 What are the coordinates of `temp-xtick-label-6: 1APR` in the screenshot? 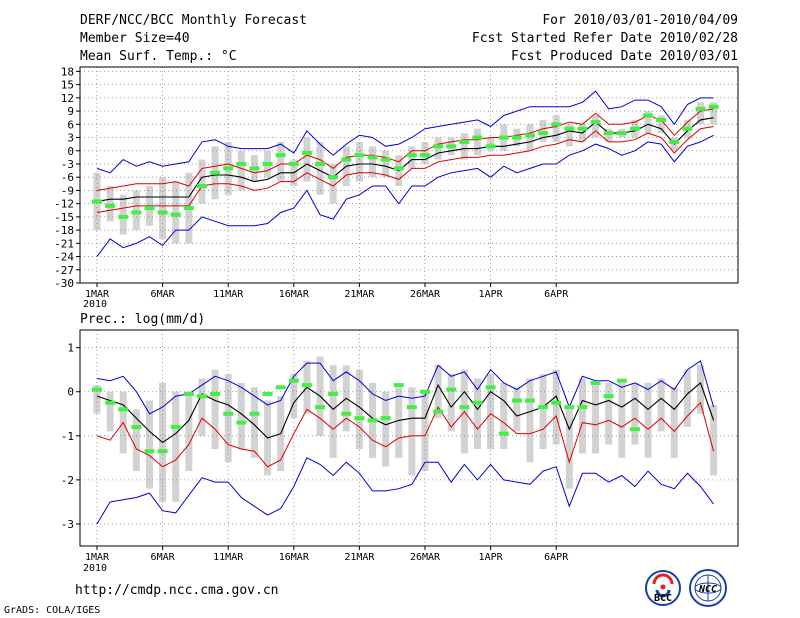 It's located at (491, 294).